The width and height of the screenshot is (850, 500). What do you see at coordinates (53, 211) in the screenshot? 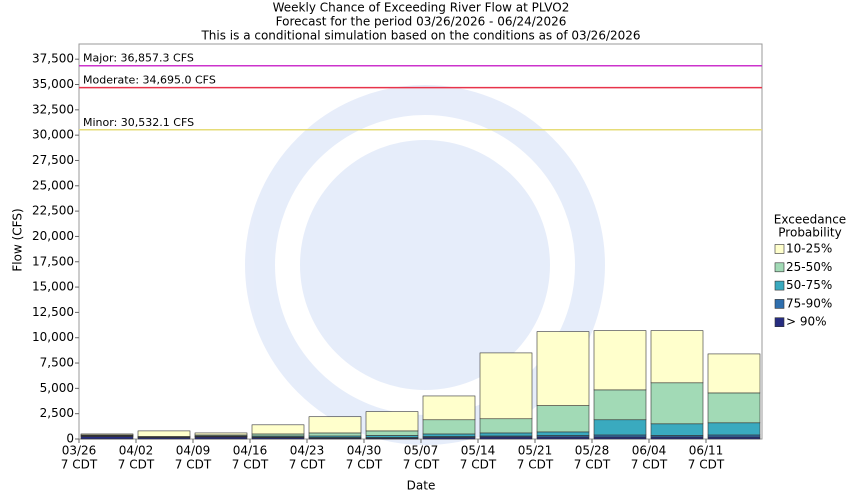
I see `y-tick-label: 22,500` at bounding box center [53, 211].